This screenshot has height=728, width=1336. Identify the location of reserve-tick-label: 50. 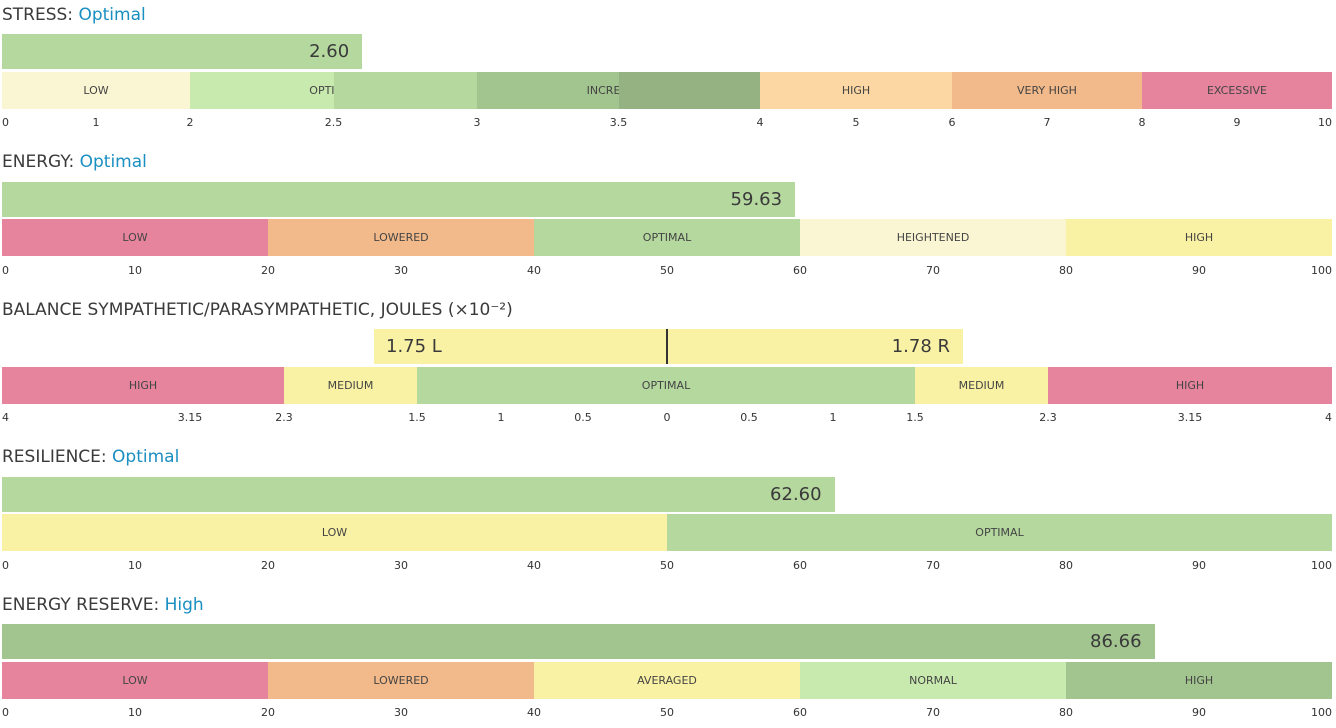
(667, 712).